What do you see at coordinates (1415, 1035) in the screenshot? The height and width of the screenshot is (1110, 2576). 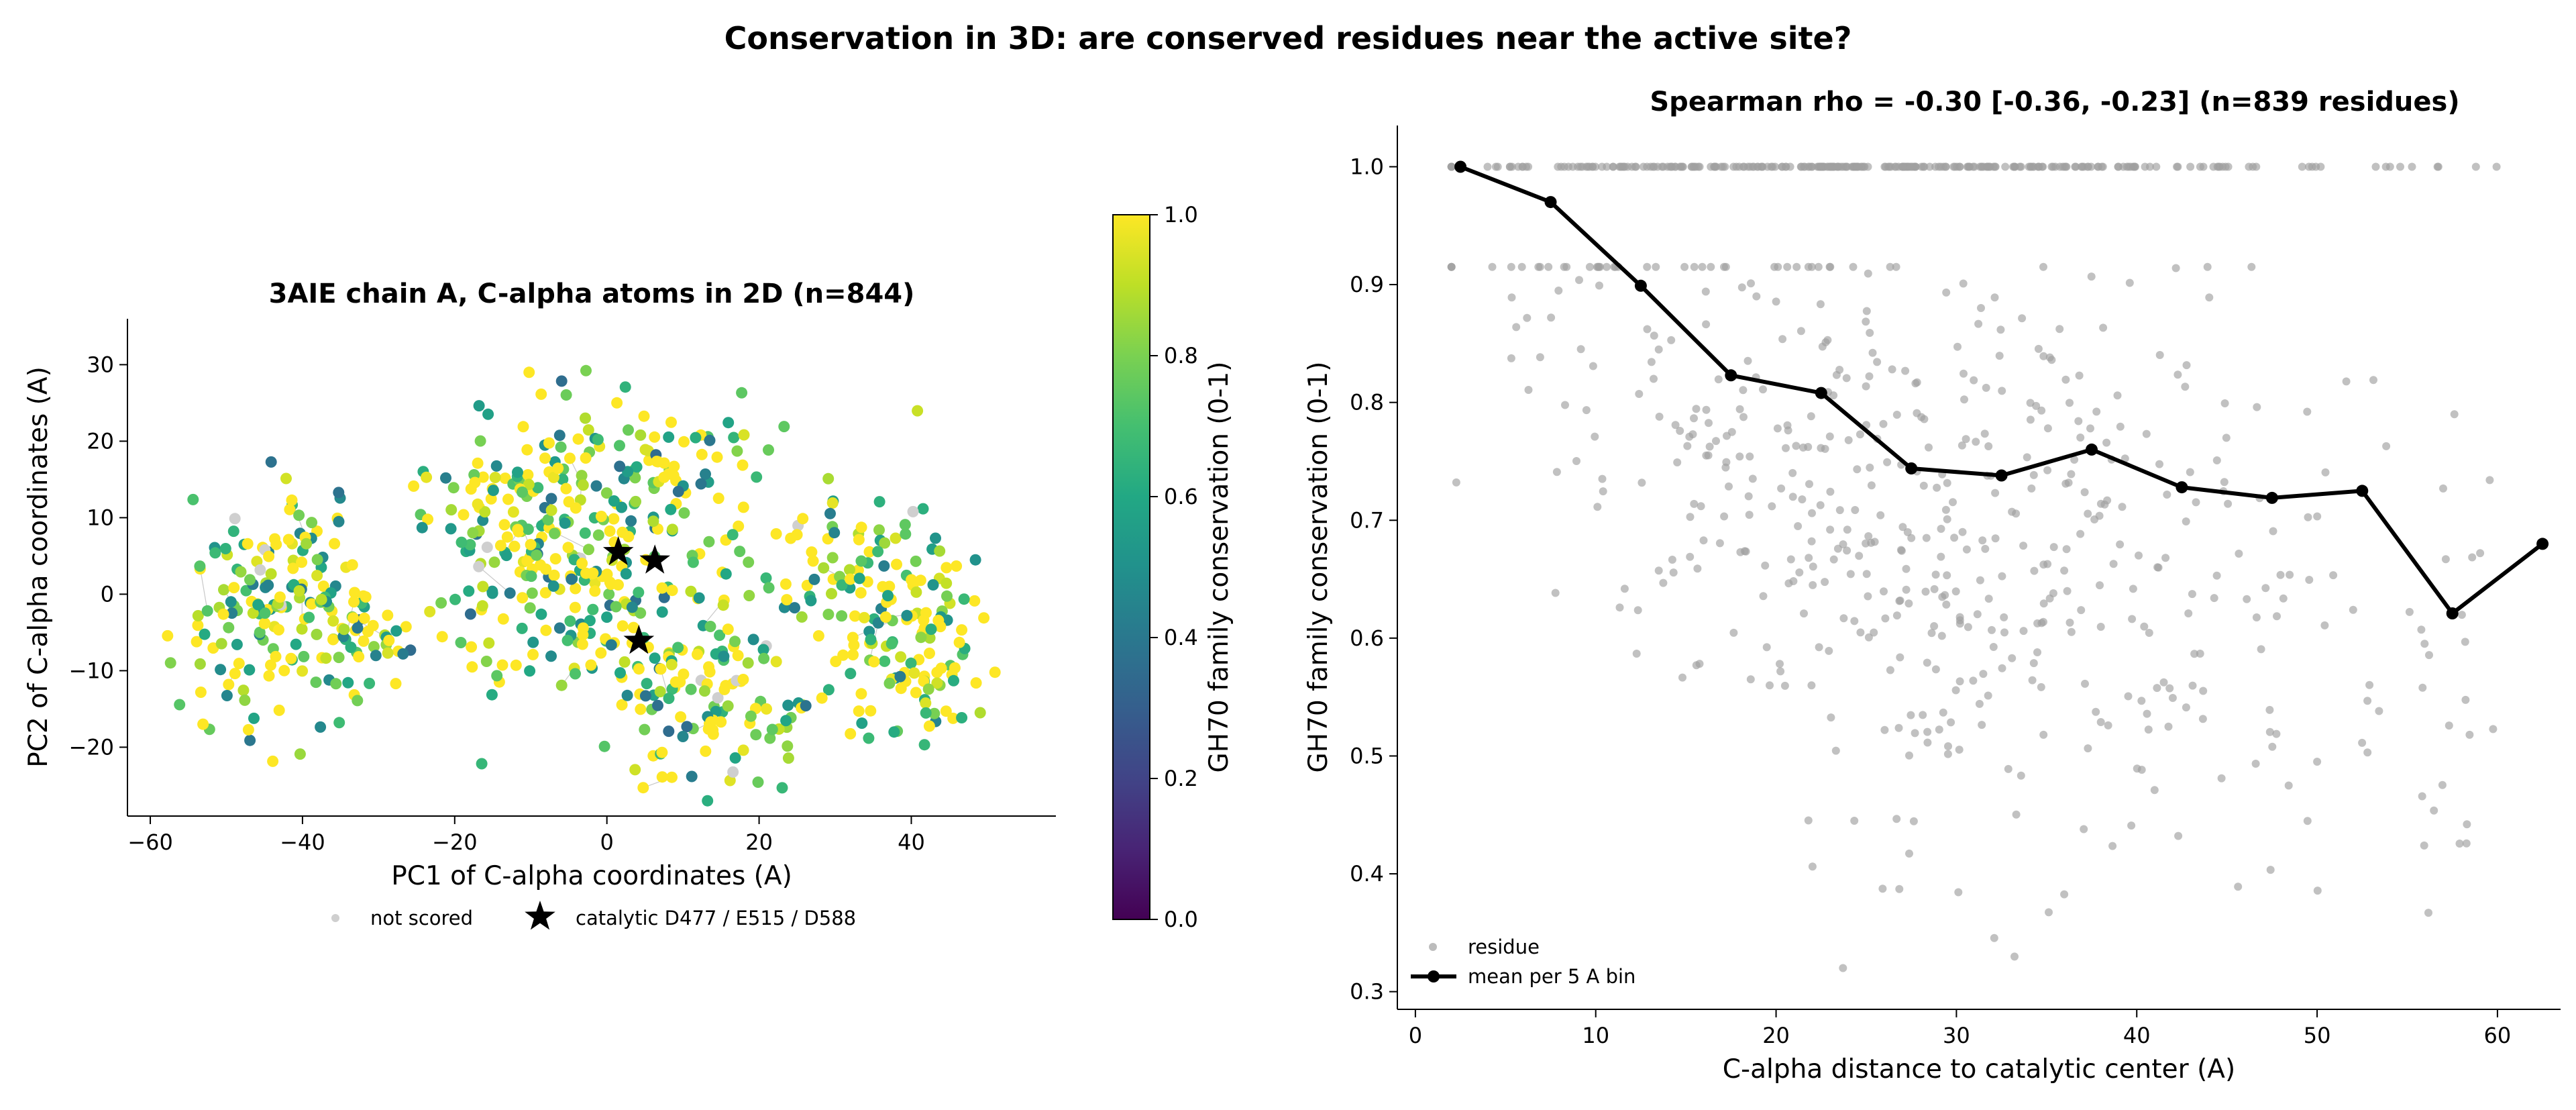 I see `x-tick-label: 0` at bounding box center [1415, 1035].